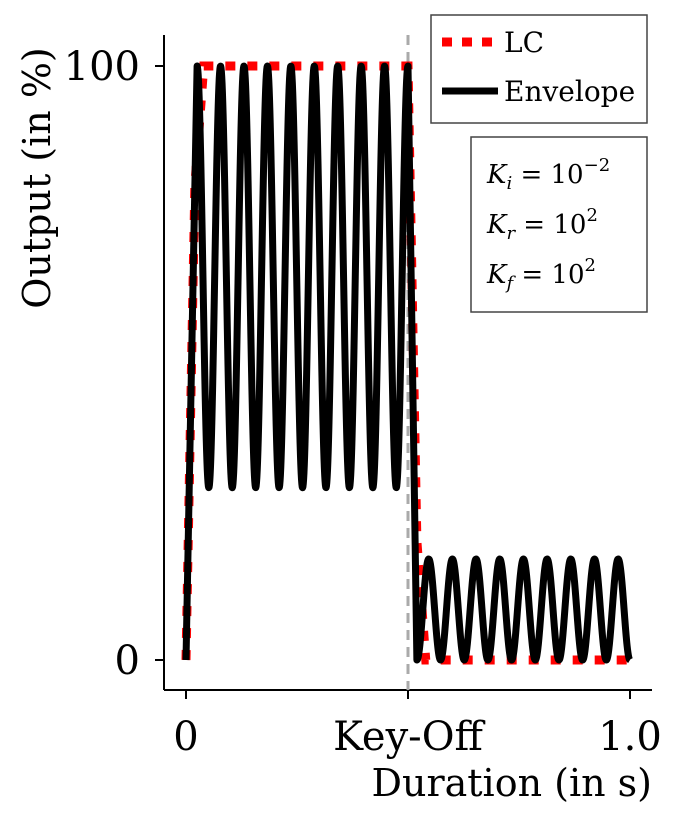 The height and width of the screenshot is (823, 676). I want to click on x-tick-label: 1.0, so click(630, 737).